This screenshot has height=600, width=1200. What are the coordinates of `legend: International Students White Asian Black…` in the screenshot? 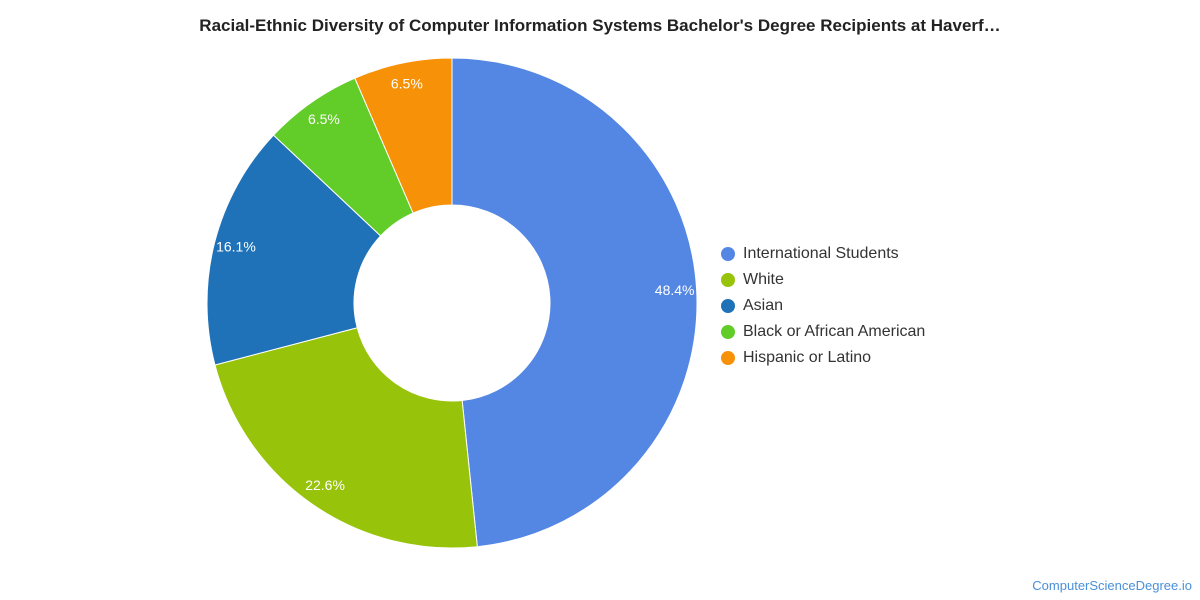 It's located at (823, 306).